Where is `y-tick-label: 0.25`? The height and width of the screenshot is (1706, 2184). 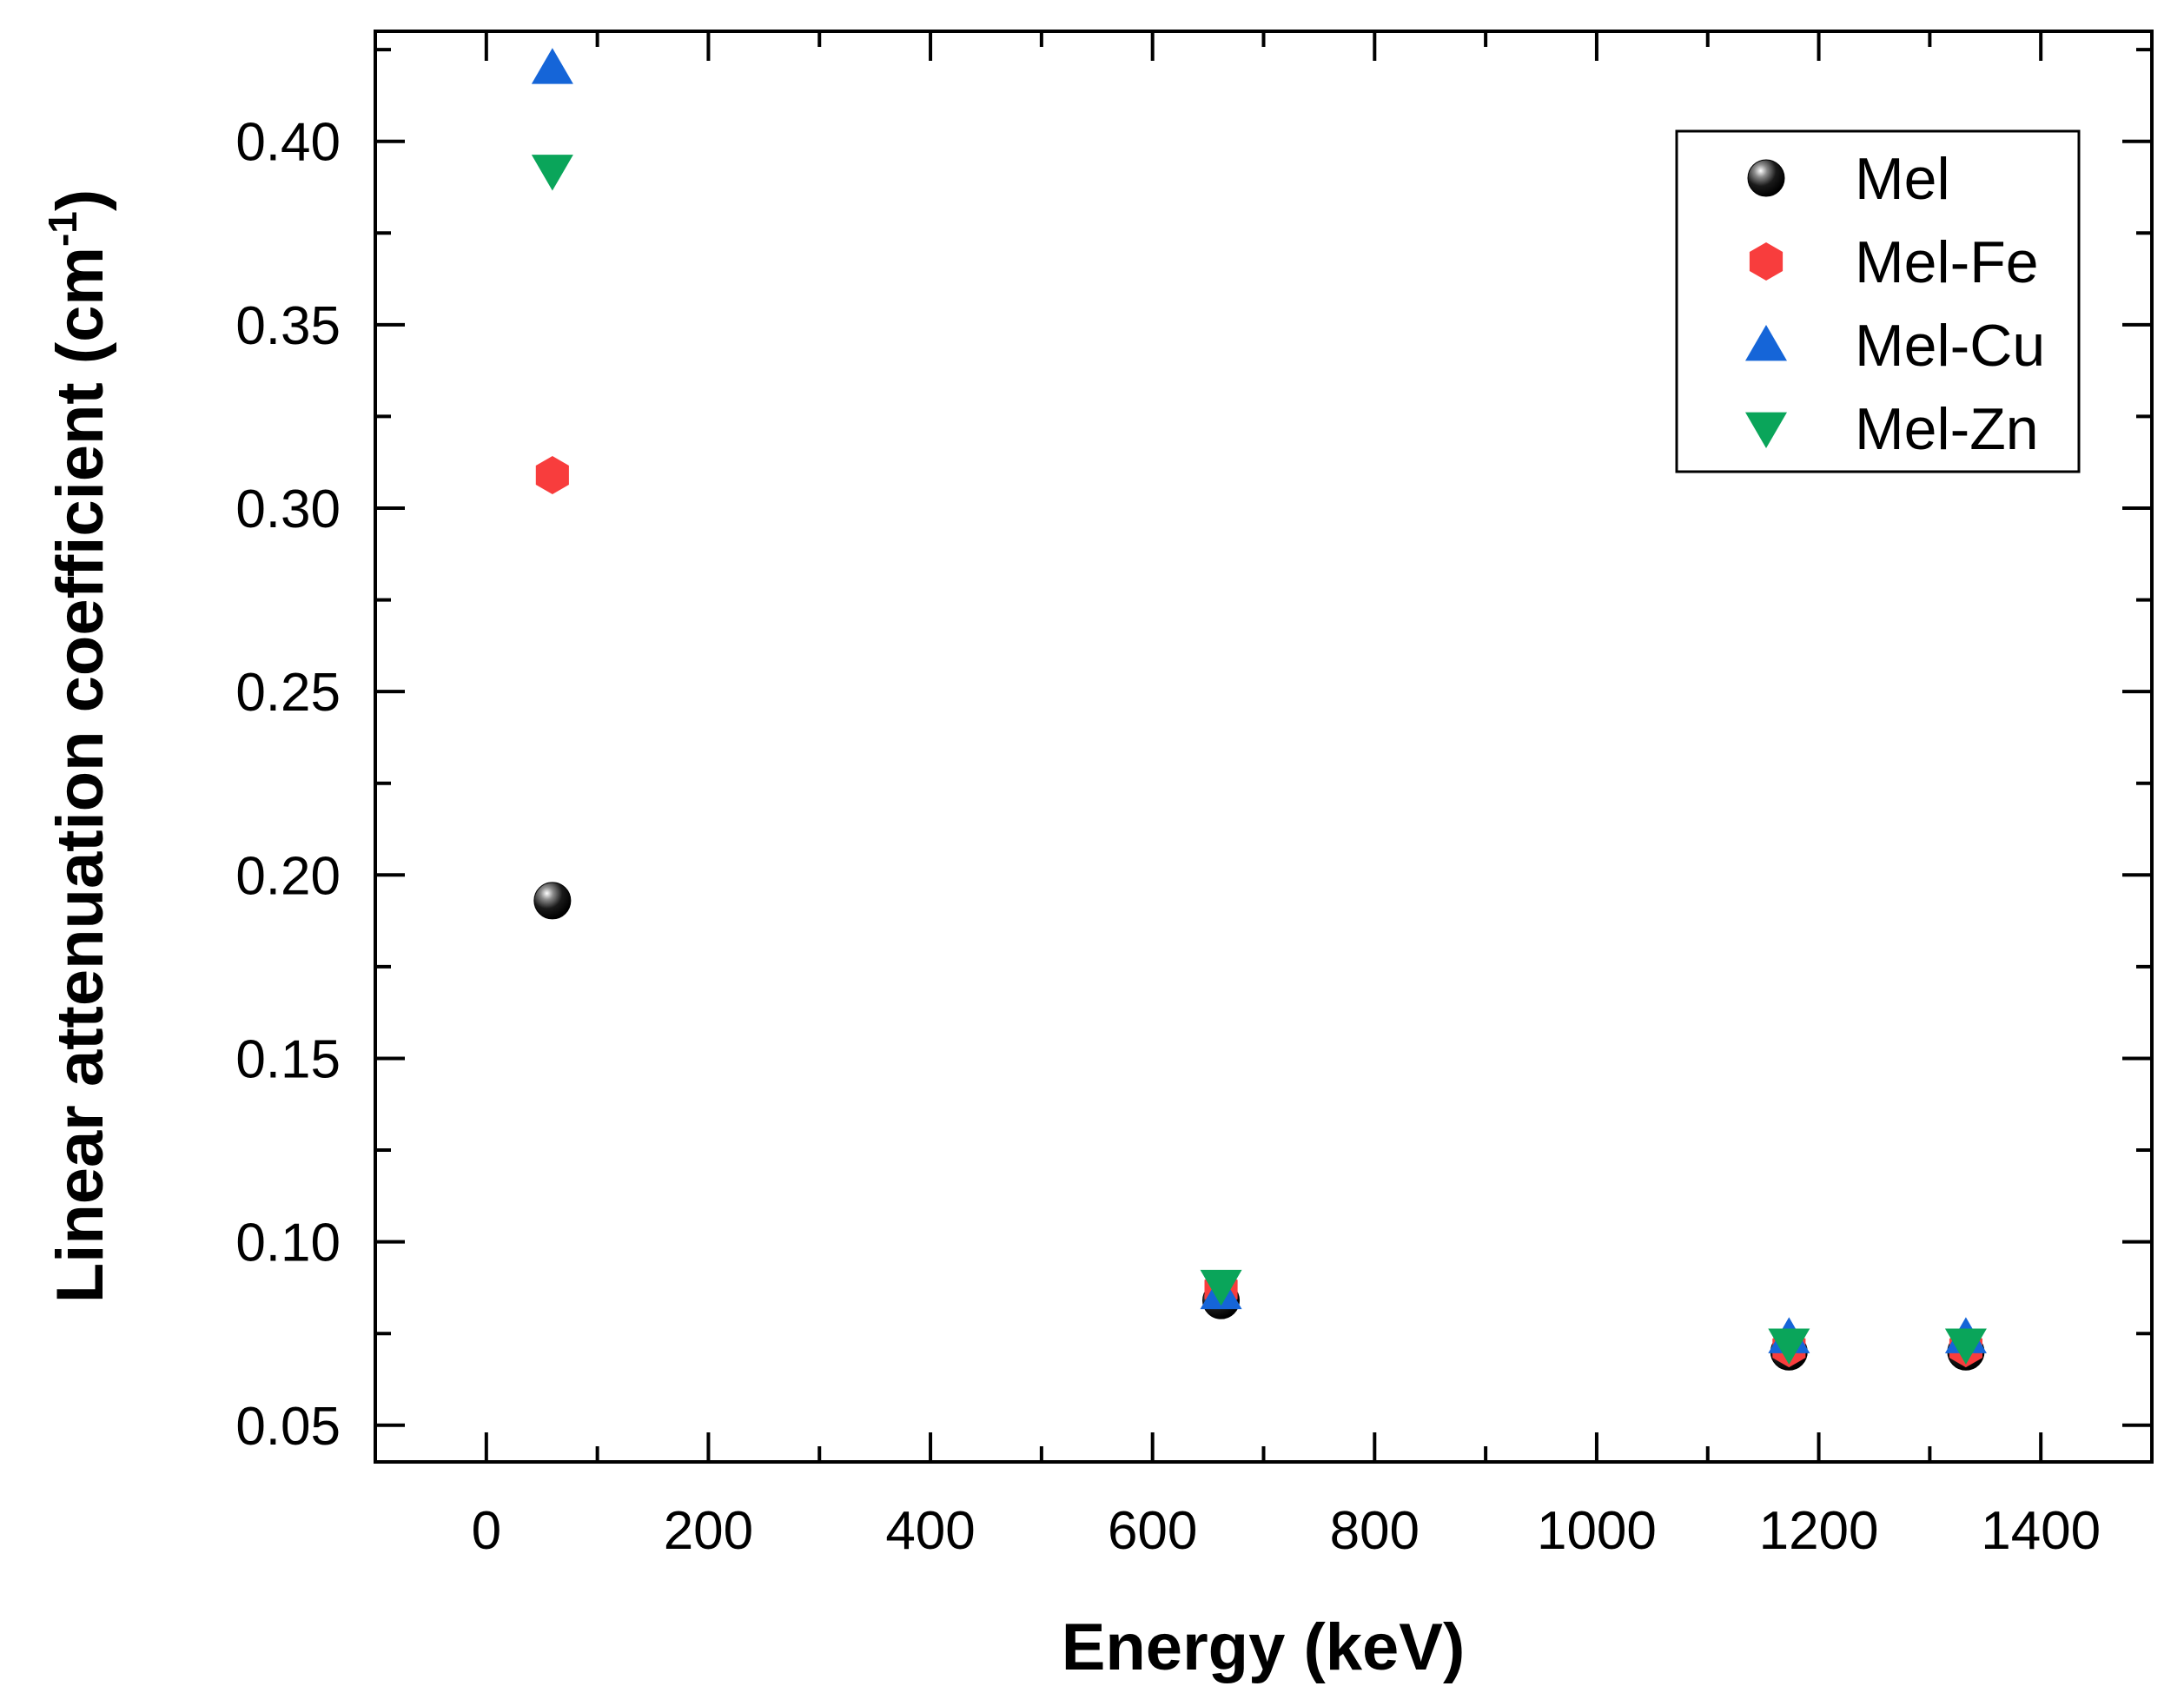
y-tick-label: 0.25 is located at coordinates (288, 693).